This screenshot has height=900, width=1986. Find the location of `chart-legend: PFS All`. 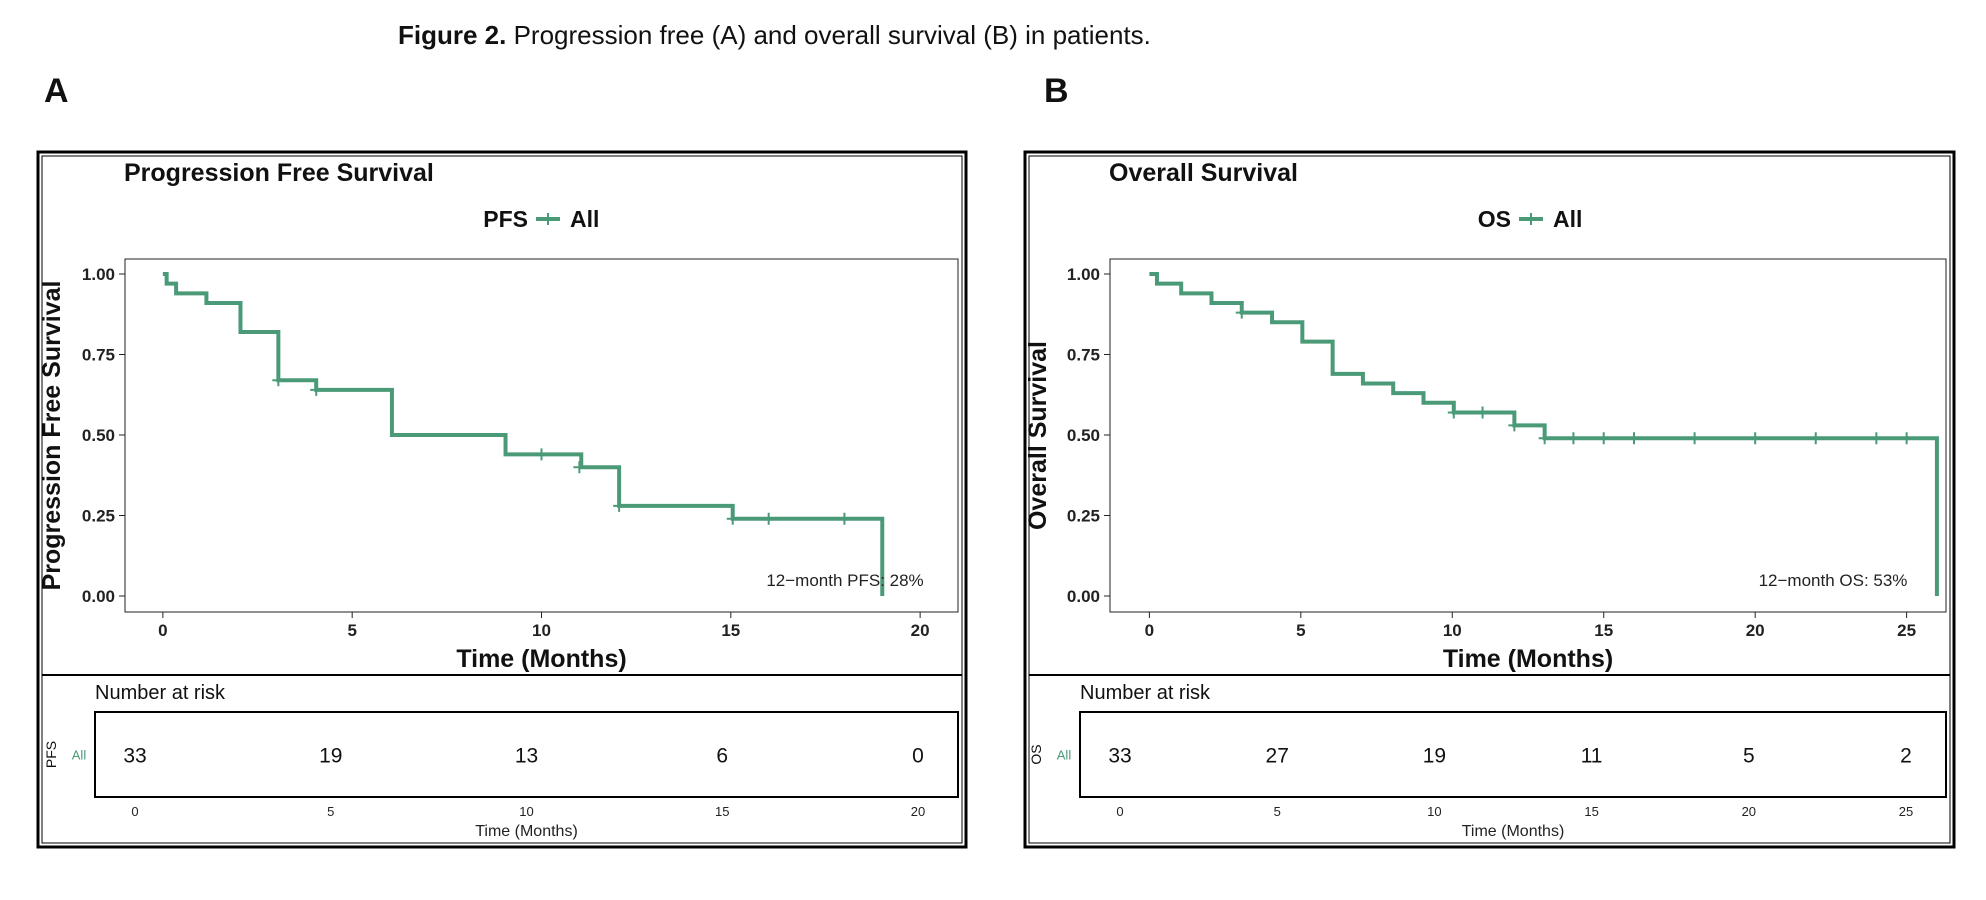

chart-legend: PFS All is located at coordinates (541, 219).